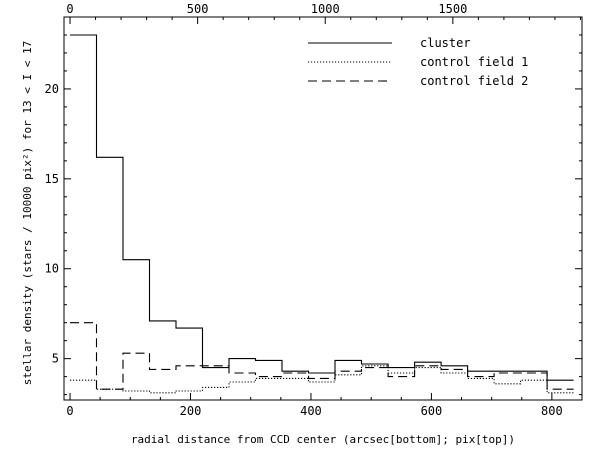  I want to click on legend-label-cluster: cluster, so click(445, 43).